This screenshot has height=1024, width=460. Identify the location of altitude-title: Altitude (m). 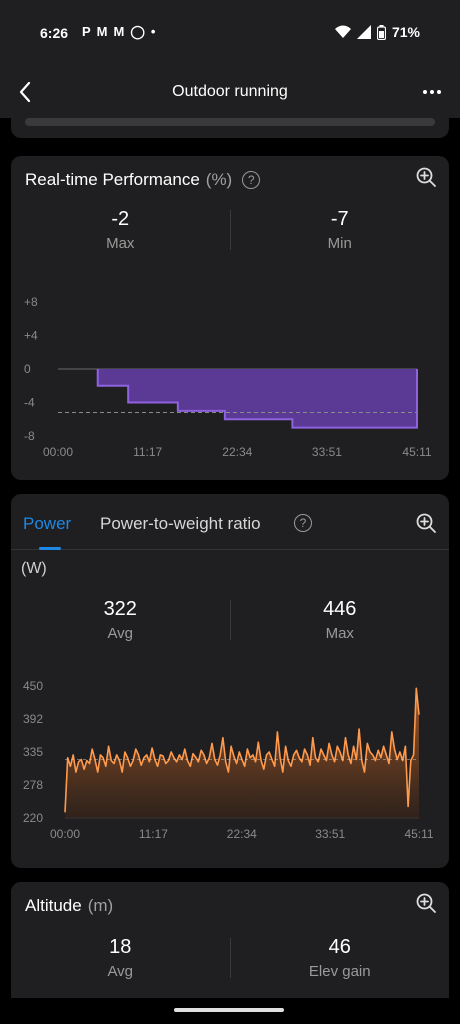
(69, 906).